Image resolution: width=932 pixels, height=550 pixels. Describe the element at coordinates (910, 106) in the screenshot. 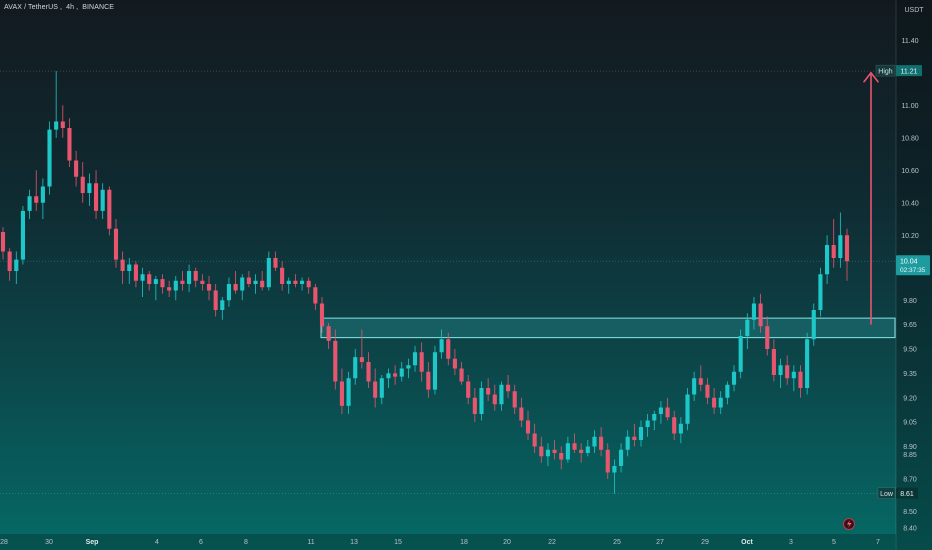

I see `price-tick-label: 11.00` at that location.